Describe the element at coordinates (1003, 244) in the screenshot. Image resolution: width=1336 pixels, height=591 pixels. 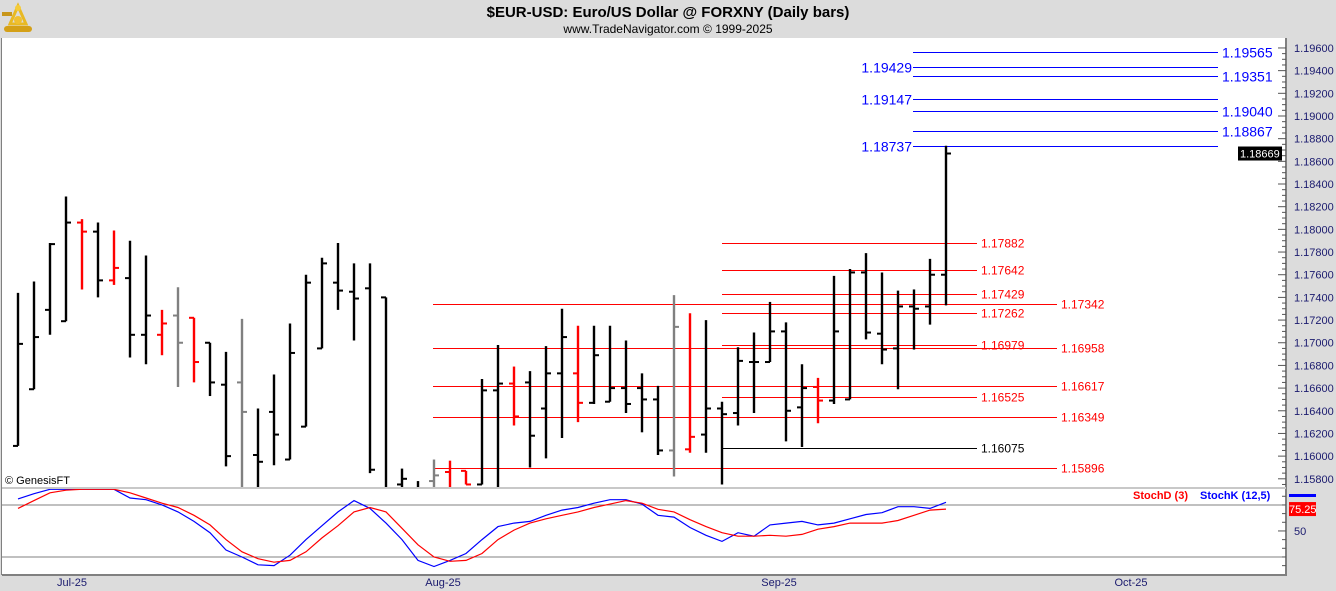
I see `level-label: 1.17882` at that location.